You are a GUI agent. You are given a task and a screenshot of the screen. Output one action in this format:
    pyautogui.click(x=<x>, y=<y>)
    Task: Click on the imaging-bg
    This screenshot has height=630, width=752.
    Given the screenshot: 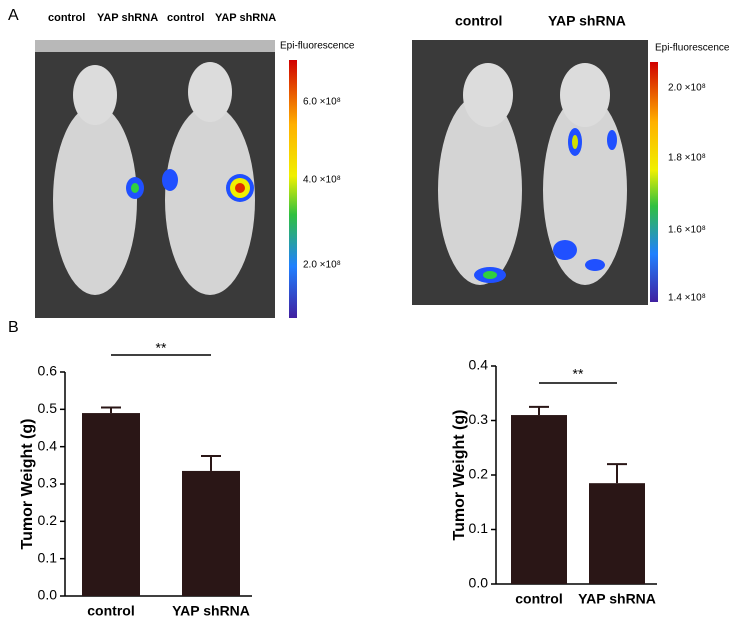 What is the action you would take?
    pyautogui.click(x=155, y=46)
    